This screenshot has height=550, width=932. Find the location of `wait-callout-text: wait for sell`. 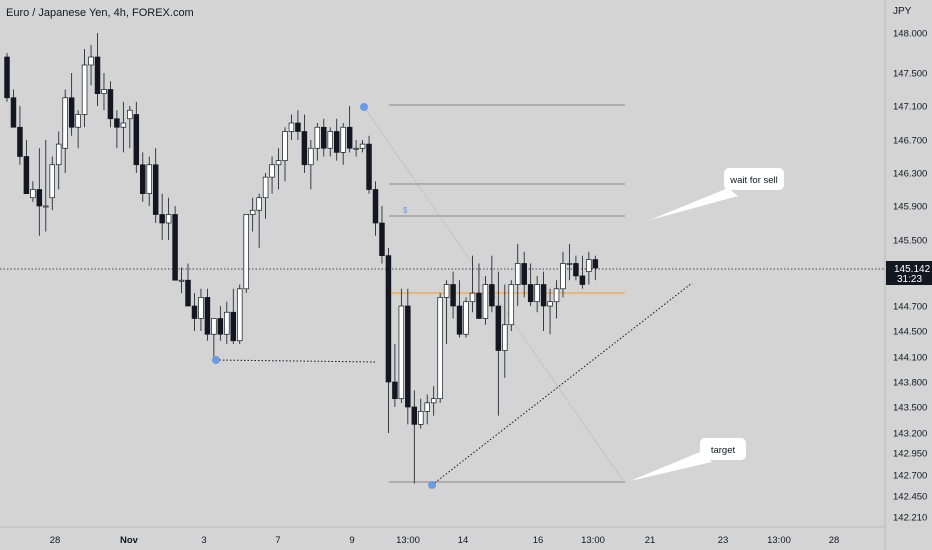

wait-callout-text: wait for sell is located at coordinates (753, 180).